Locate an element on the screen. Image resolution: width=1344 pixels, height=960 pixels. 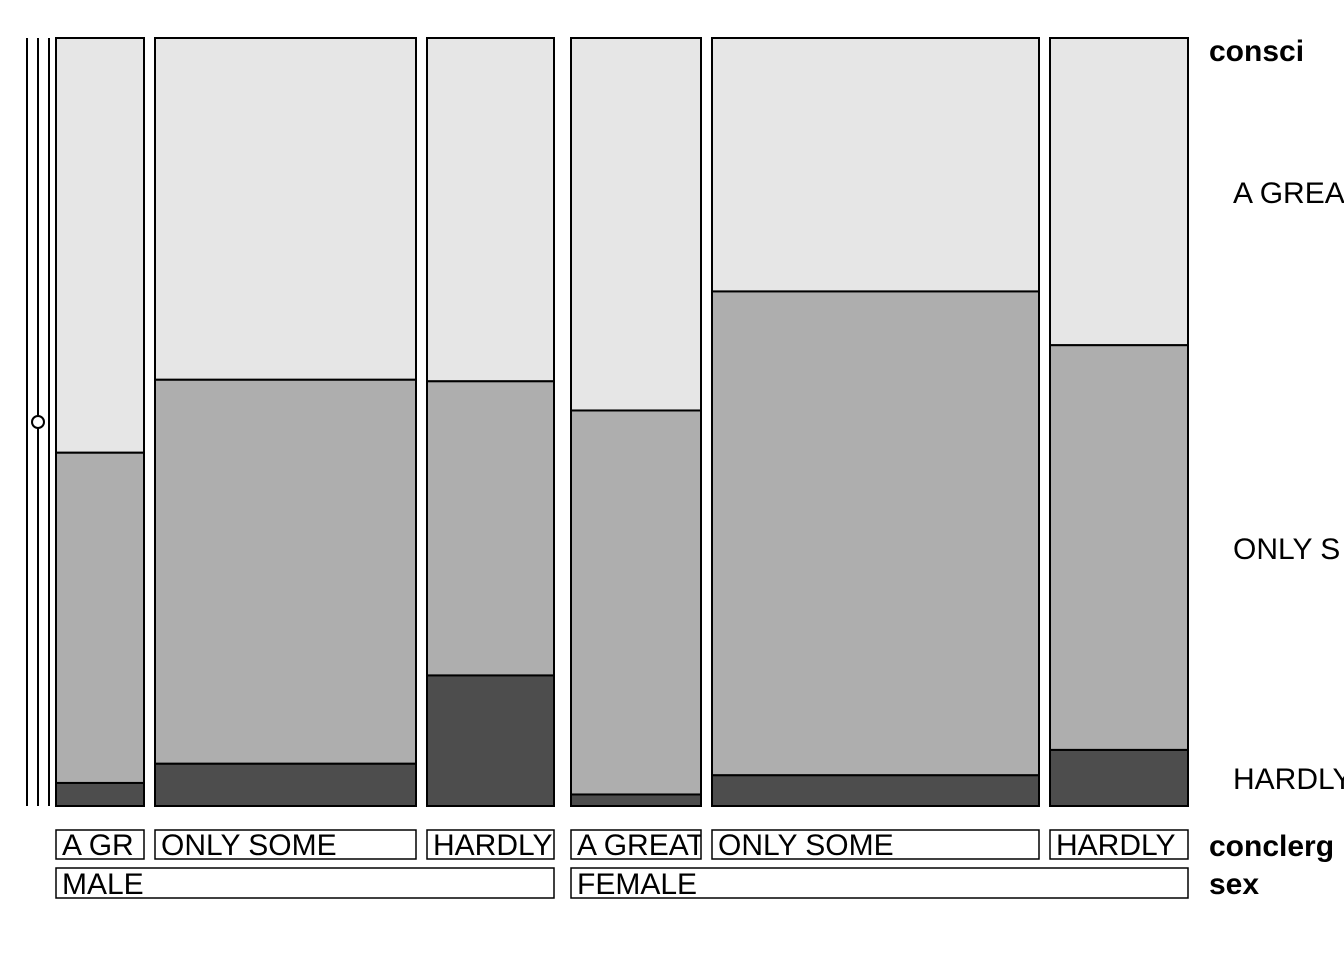
y-level-label-a-great-deal: A GREA is located at coordinates (1288, 193).